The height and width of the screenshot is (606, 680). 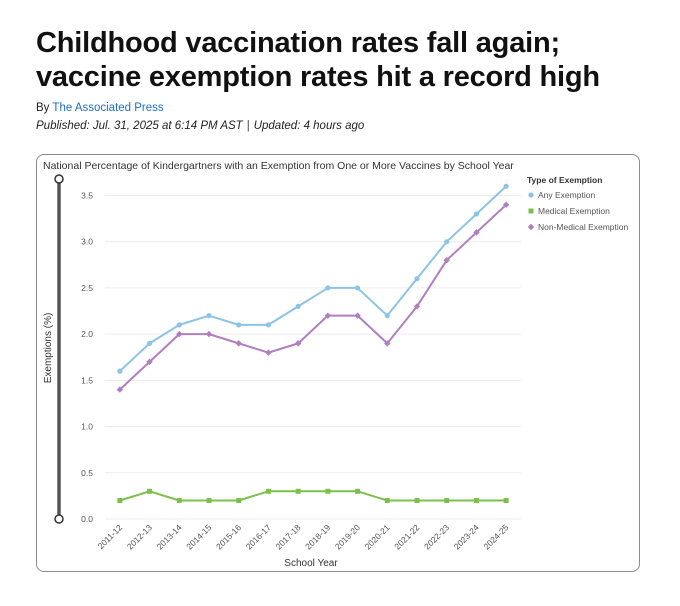 What do you see at coordinates (43, 108) in the screenshot?
I see `byline-prefix: By` at bounding box center [43, 108].